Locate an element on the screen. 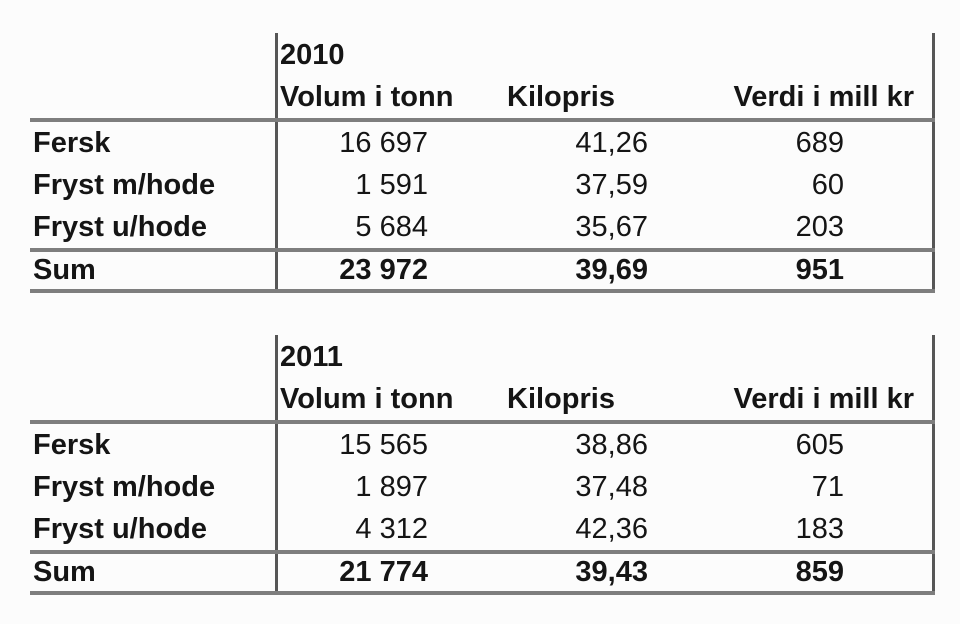 Image resolution: width=960 pixels, height=624 pixels. cell-volum: 15 565 is located at coordinates (377, 445).